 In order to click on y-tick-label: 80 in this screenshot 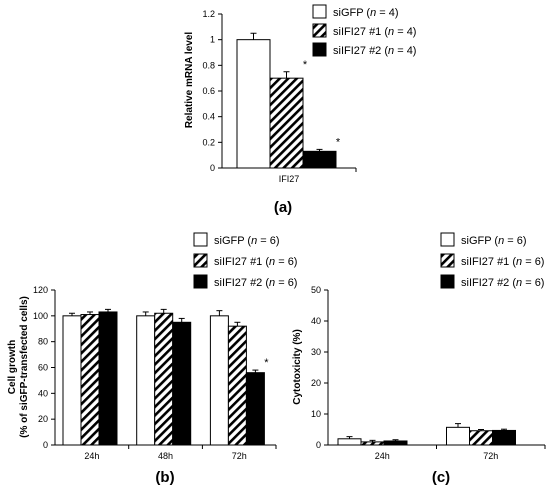, I will do `click(43, 342)`.